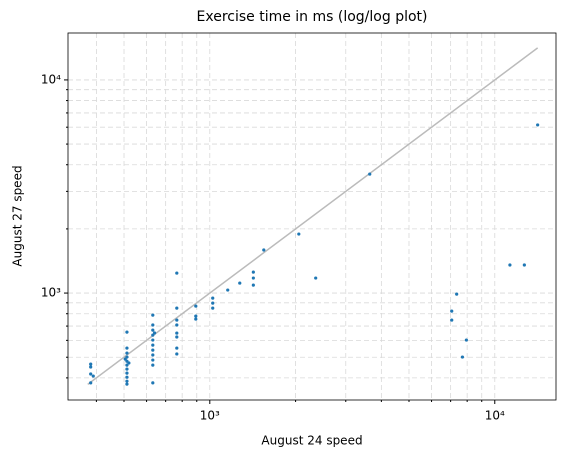 The height and width of the screenshot is (459, 570). What do you see at coordinates (312, 17) in the screenshot?
I see `chart-title: Exercise time in ms (log/log plot)` at bounding box center [312, 17].